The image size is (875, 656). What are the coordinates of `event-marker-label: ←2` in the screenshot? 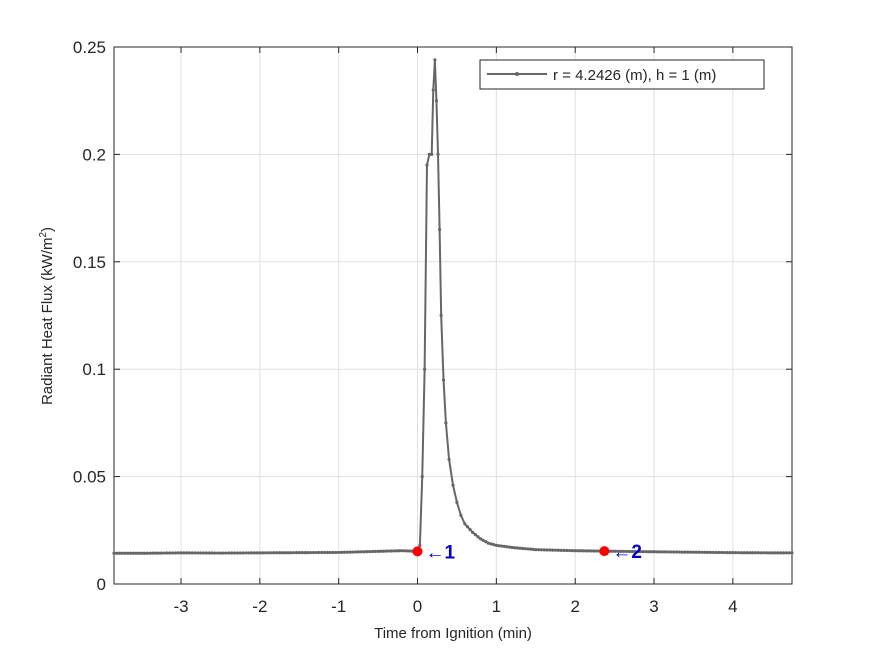 It's located at (627, 552).